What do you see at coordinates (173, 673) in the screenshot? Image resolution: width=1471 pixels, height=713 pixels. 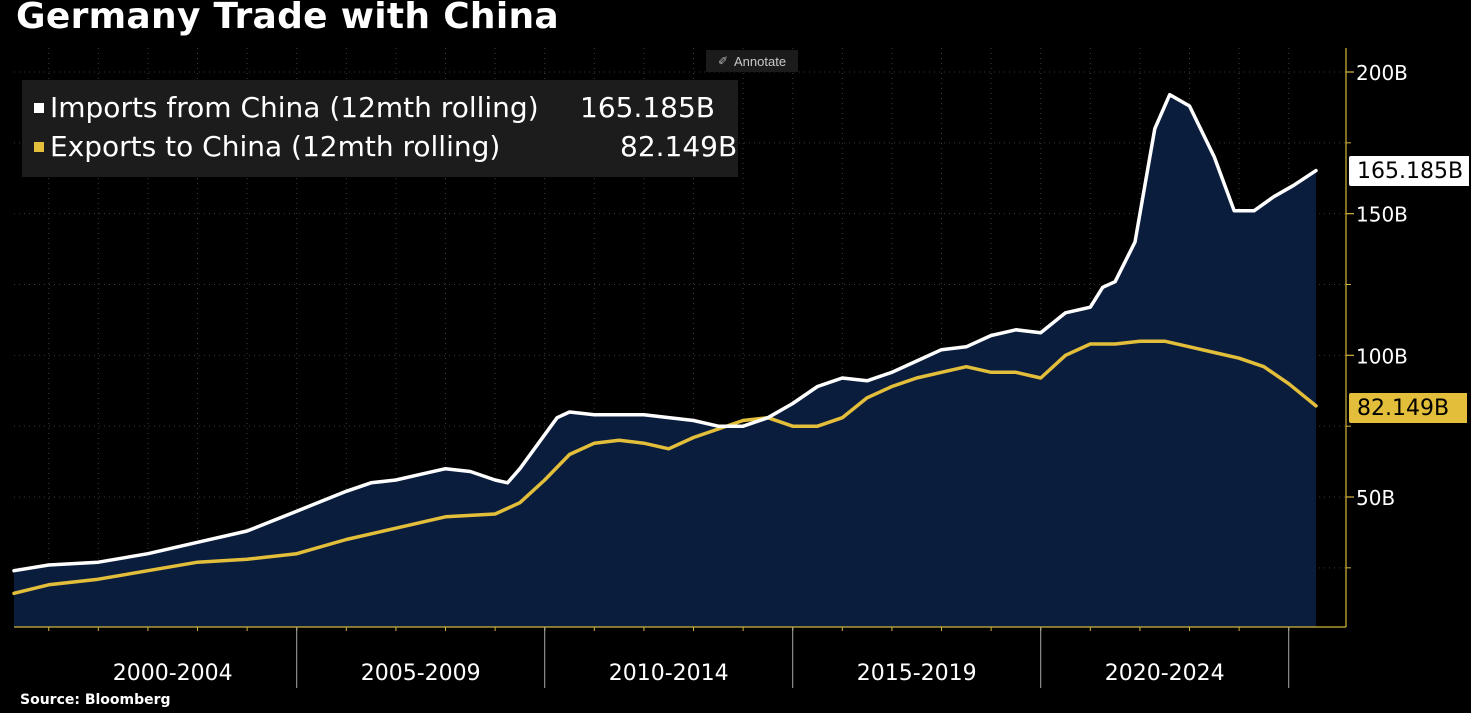 I see `x-group-label: 2000-2004` at bounding box center [173, 673].